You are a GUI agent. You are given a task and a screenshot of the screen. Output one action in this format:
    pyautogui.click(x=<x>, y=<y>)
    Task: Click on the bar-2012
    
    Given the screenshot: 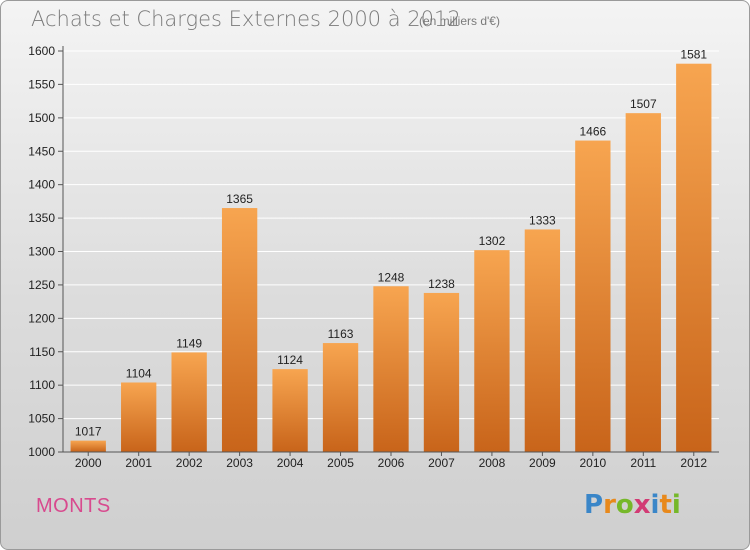 What is the action you would take?
    pyautogui.click(x=694, y=257)
    